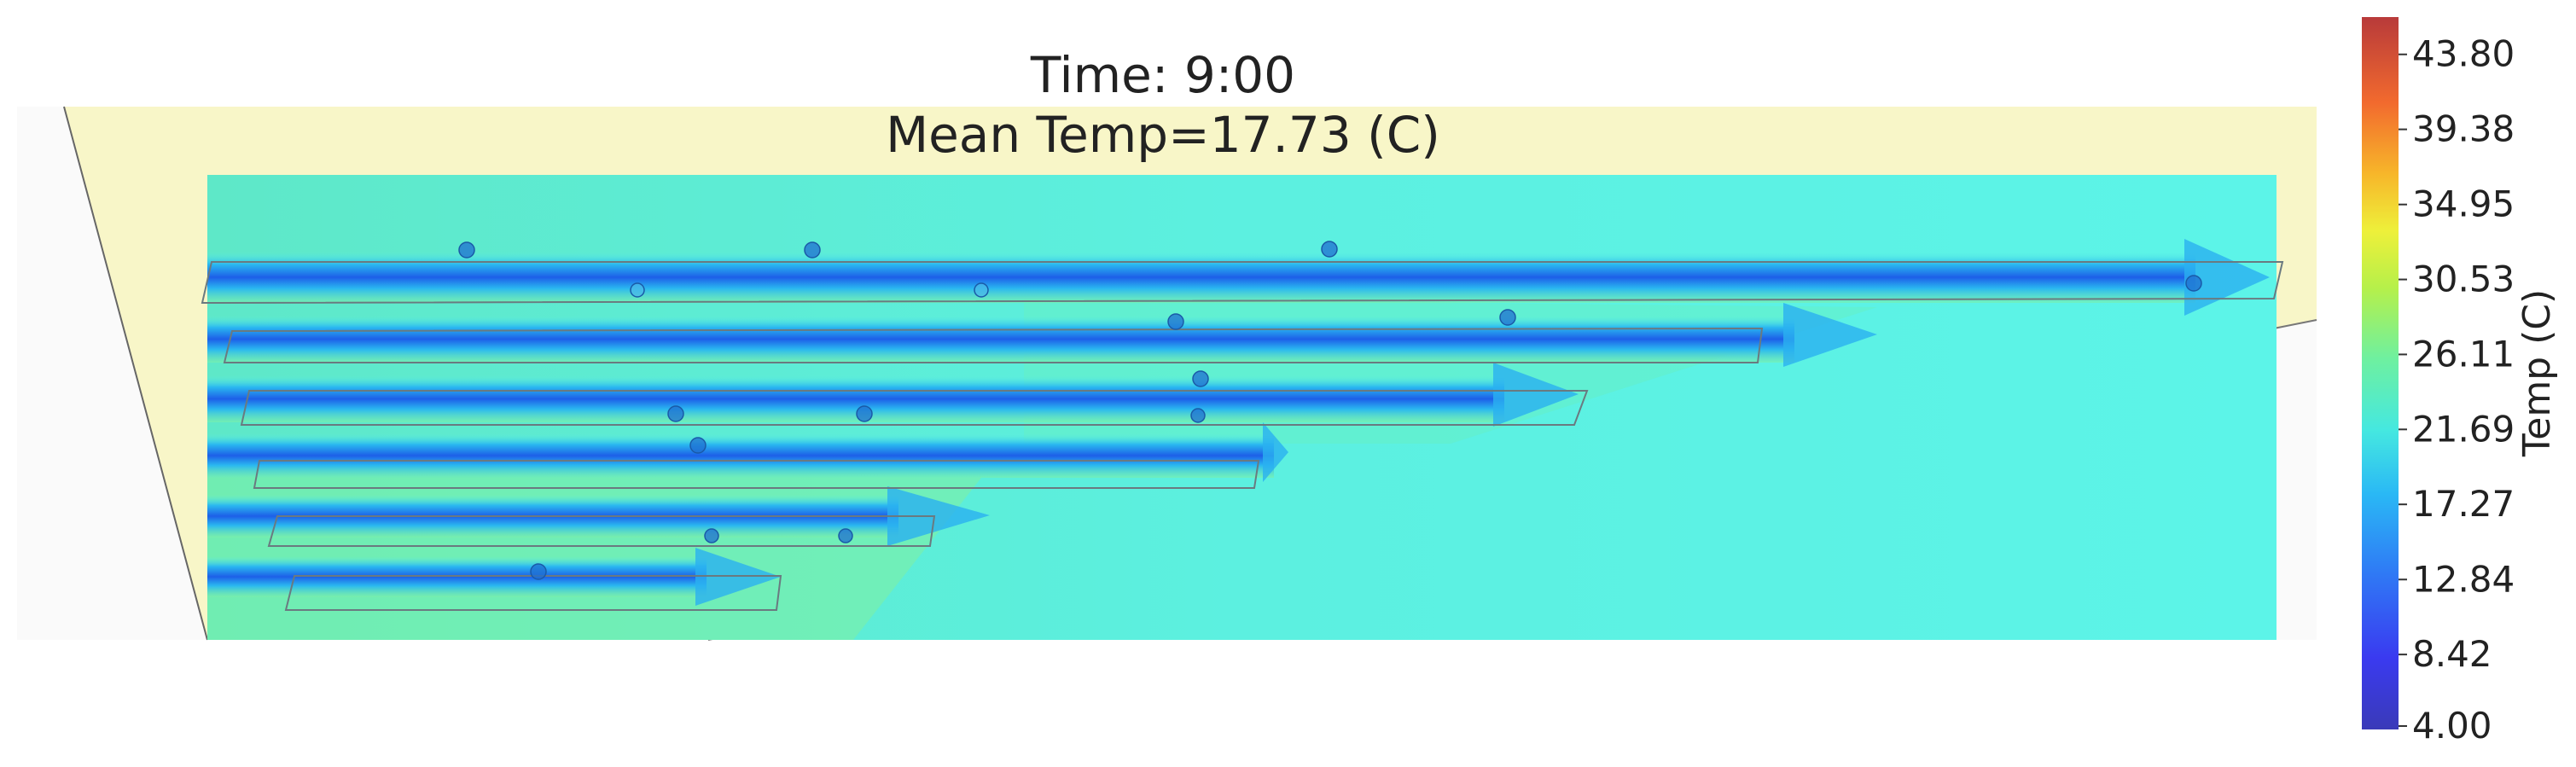  I want to click on colorbar-tick-label: 26.11, so click(2463, 354).